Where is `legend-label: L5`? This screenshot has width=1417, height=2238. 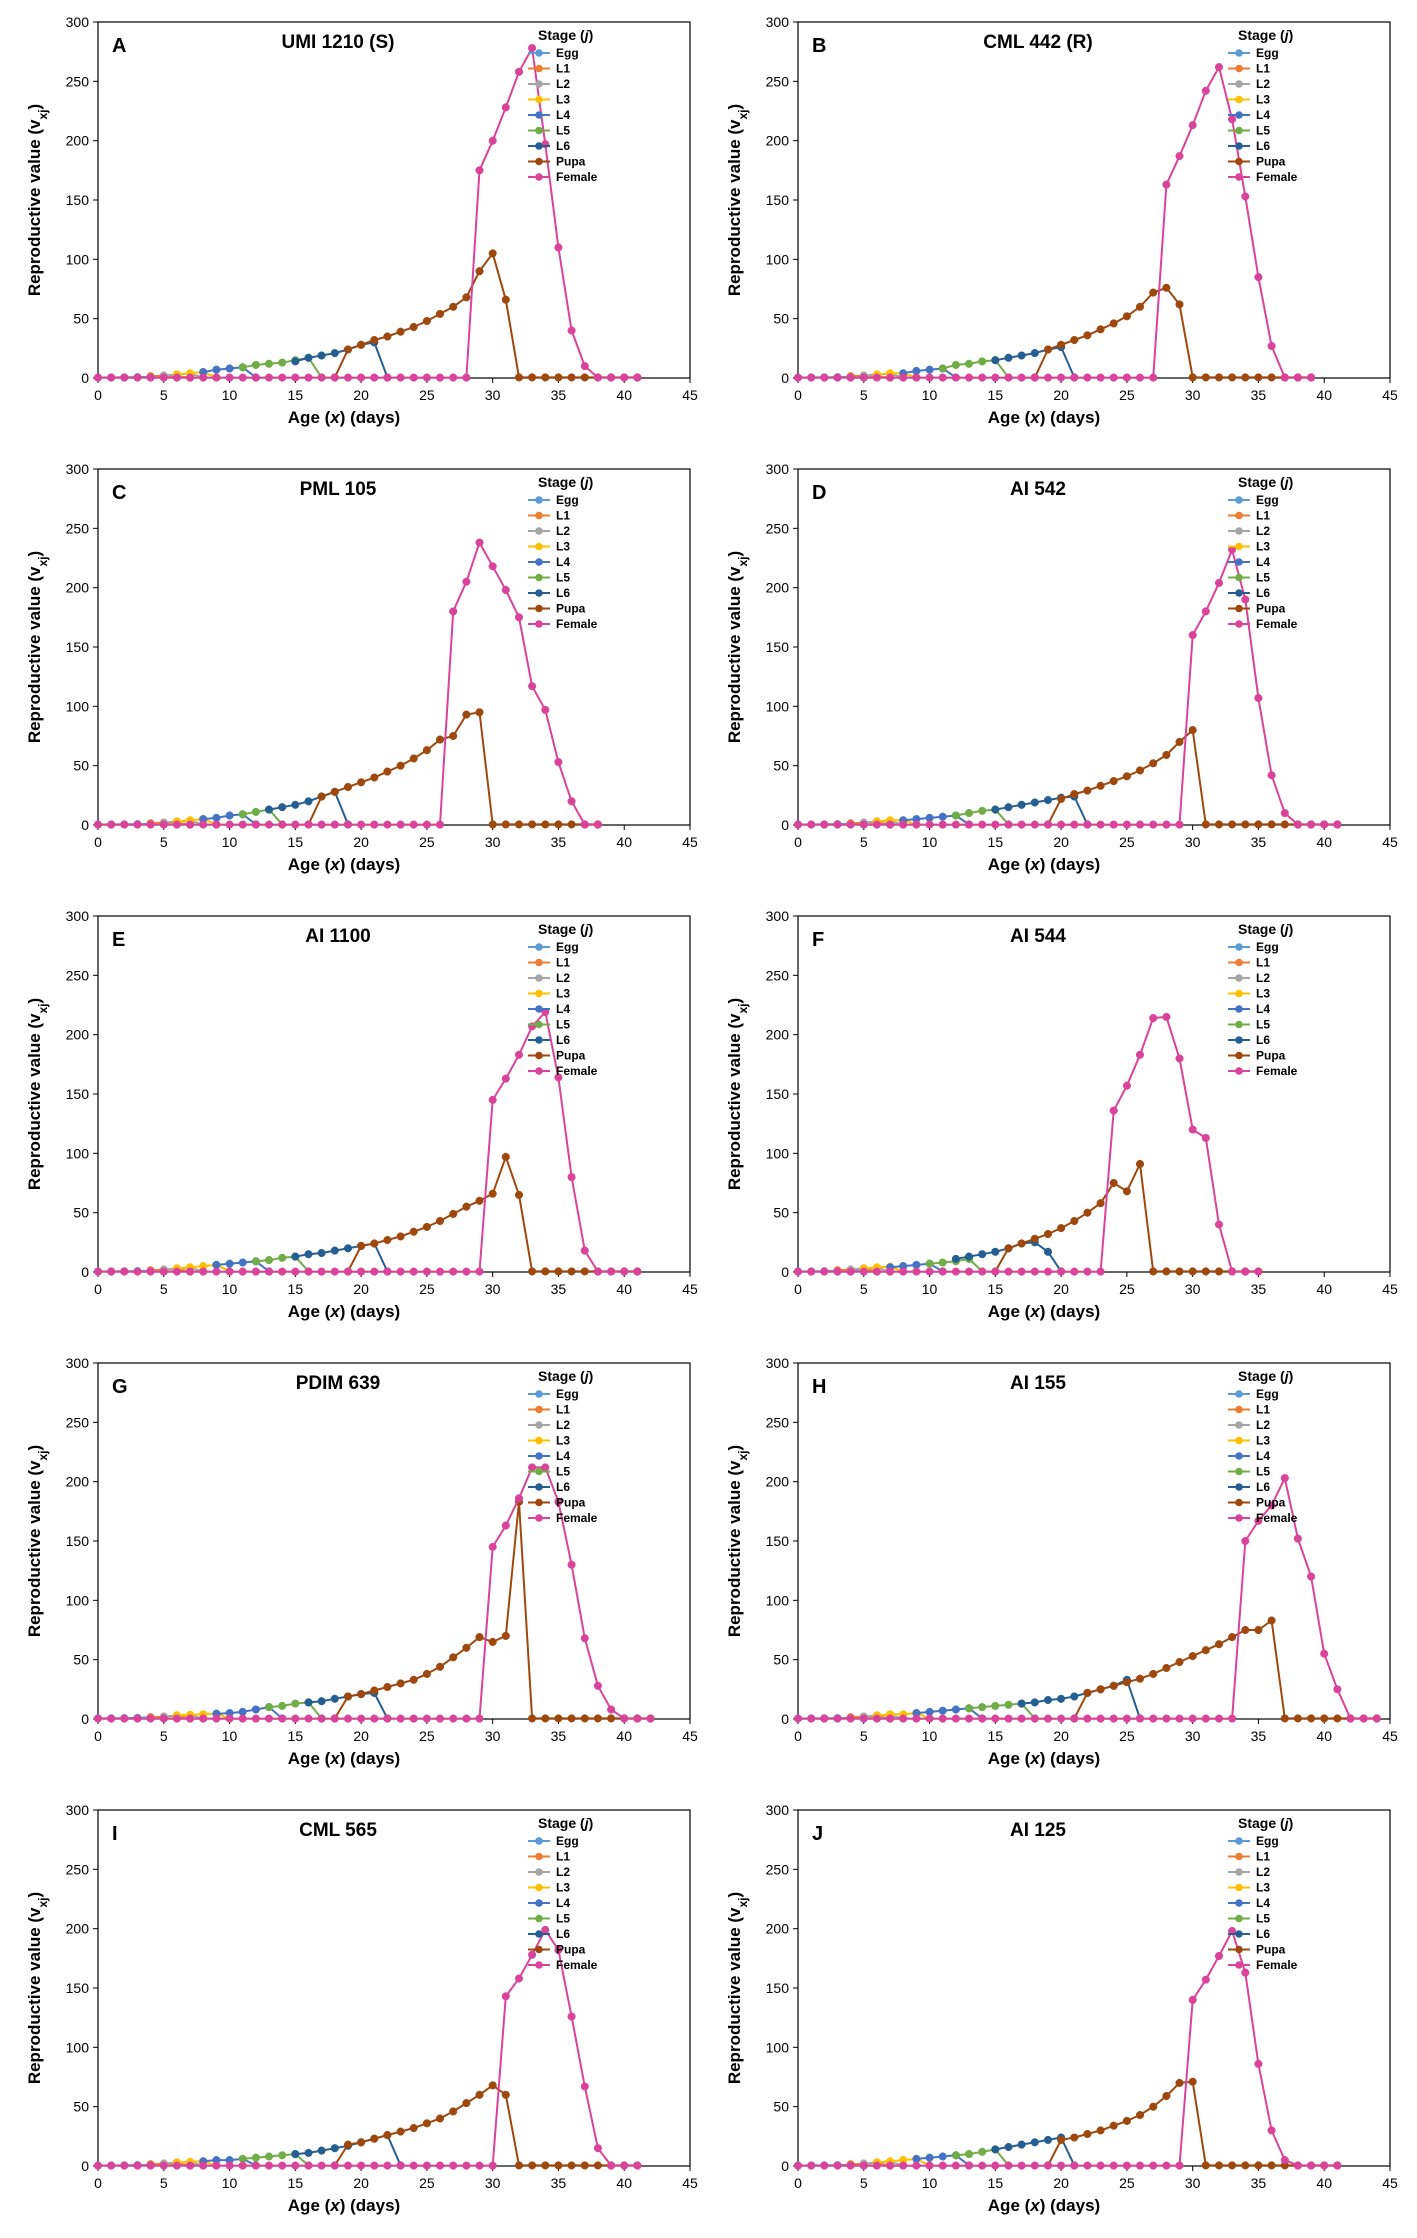
legend-label: L5 is located at coordinates (563, 131).